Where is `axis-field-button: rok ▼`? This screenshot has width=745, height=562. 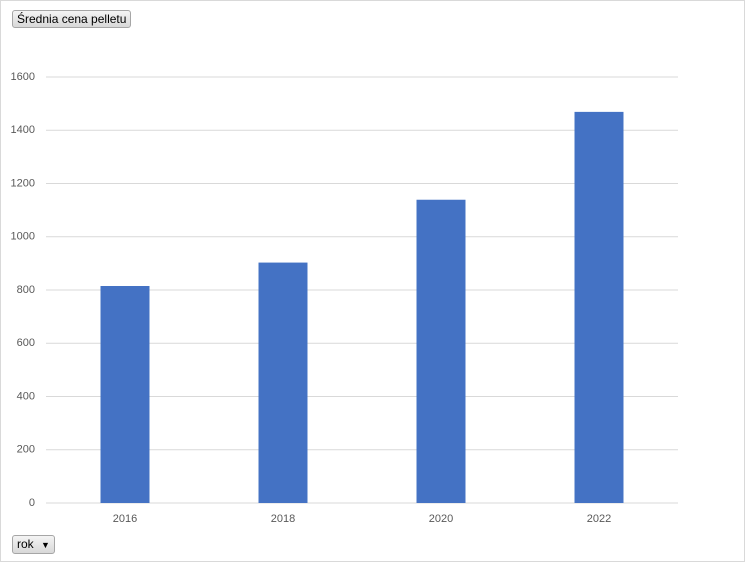
axis-field-button: rok ▼ is located at coordinates (33, 544).